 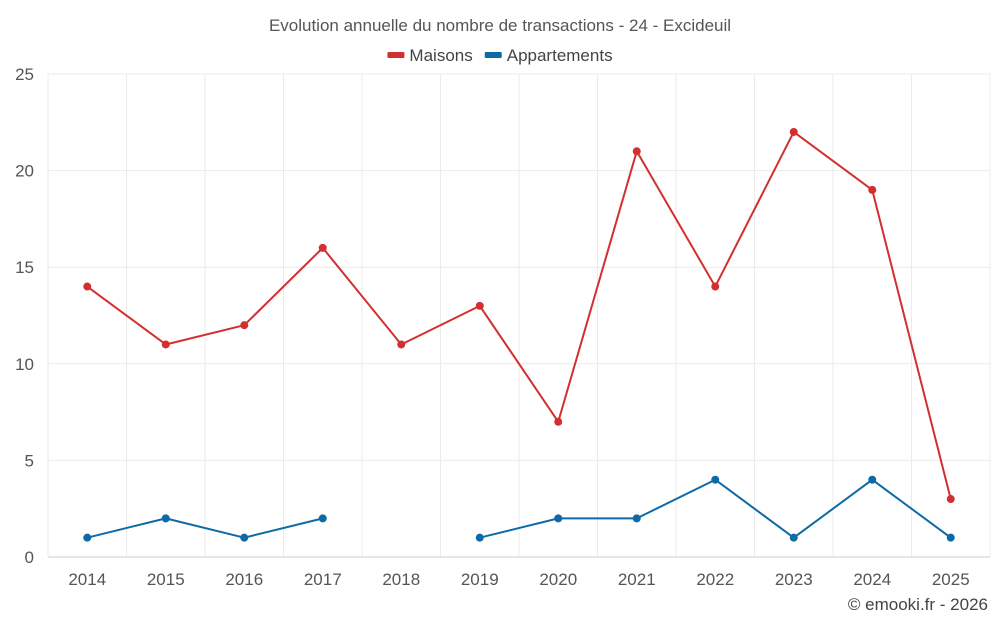 I want to click on legend-item-appartements: Appartements, so click(x=548, y=55).